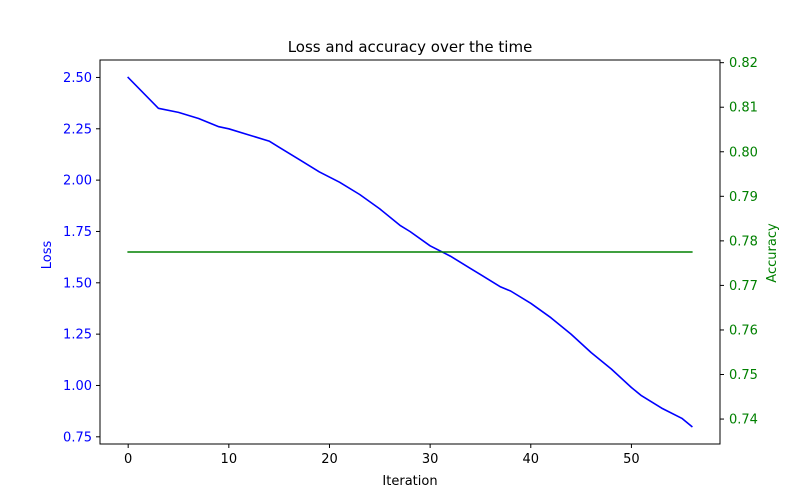 The image size is (800, 500). Describe the element at coordinates (77, 129) in the screenshot. I see `y-left-tick-label: 2.25` at that location.